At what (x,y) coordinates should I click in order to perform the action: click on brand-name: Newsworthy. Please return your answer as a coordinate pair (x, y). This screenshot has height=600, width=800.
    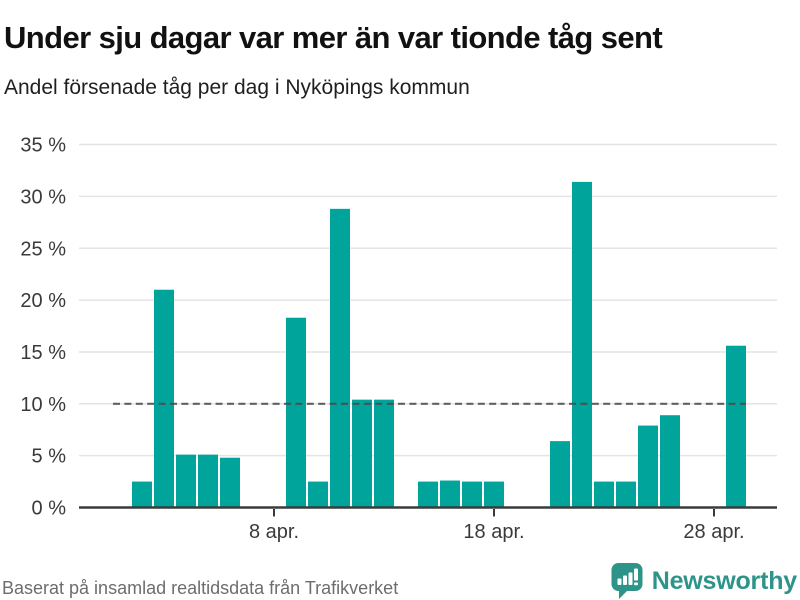
    Looking at the image, I should click on (724, 581).